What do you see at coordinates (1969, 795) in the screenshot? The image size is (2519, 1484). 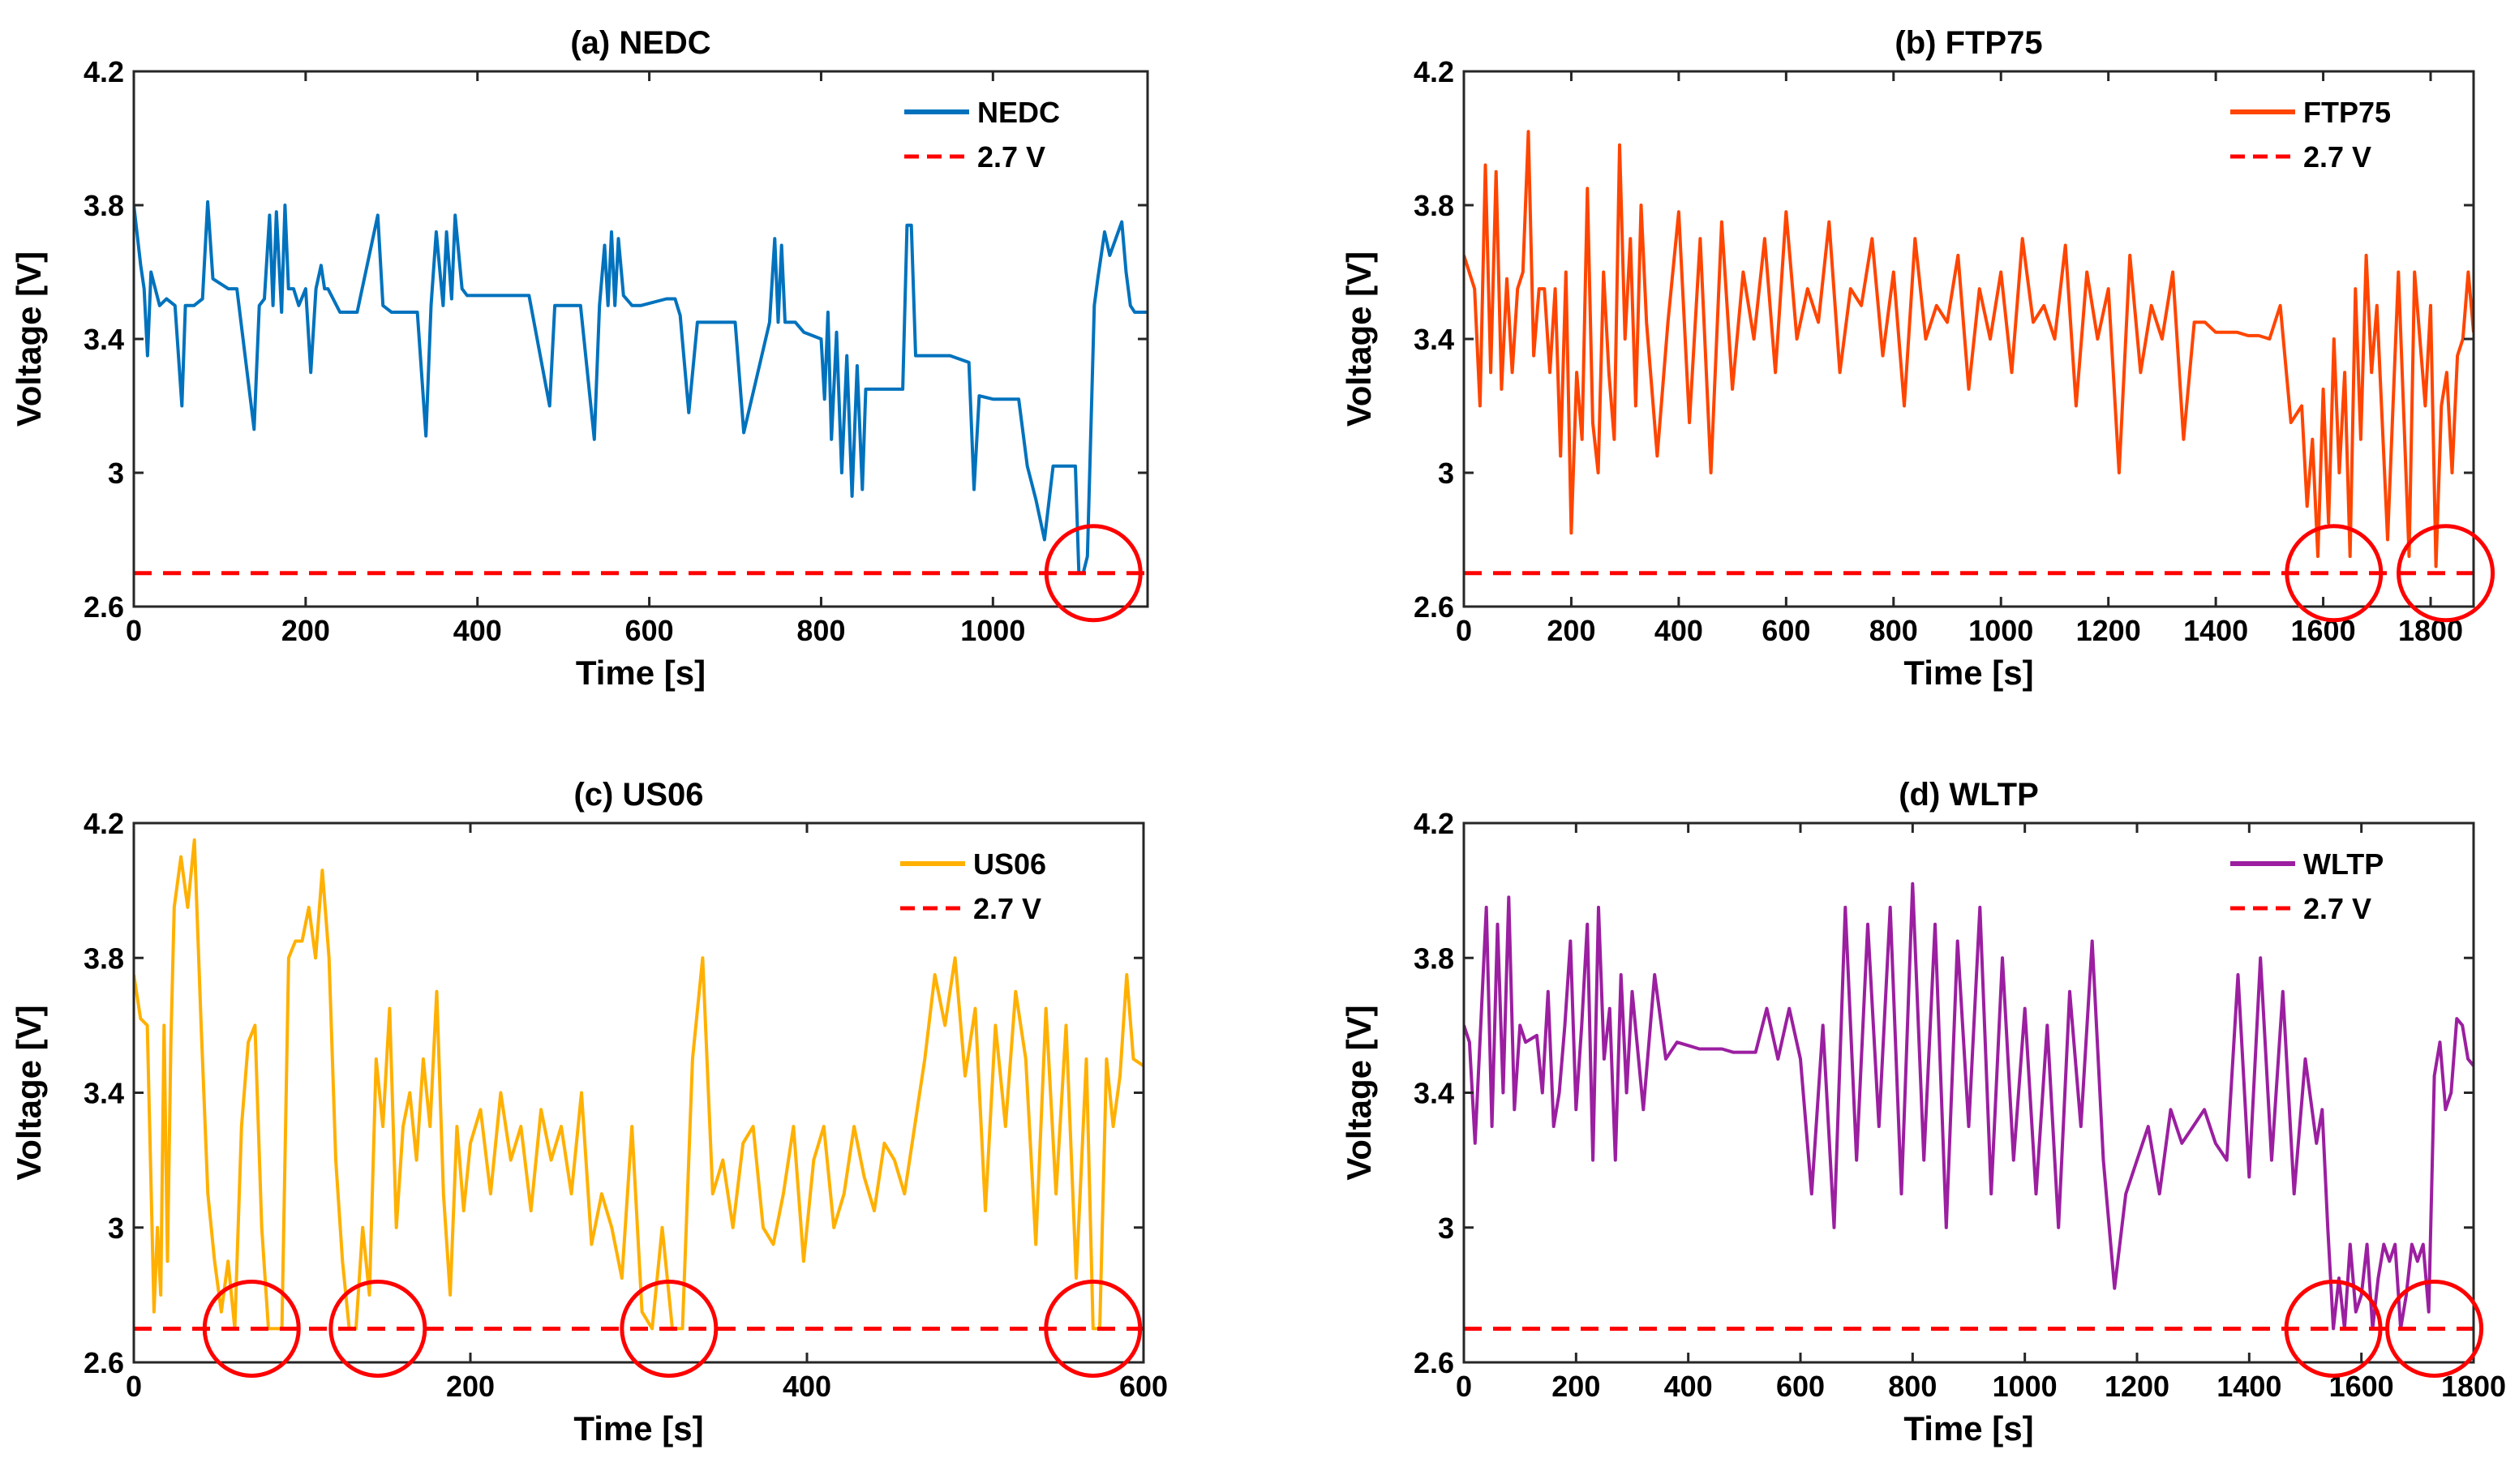 I see `chart-4-title: (d) WLTP` at bounding box center [1969, 795].